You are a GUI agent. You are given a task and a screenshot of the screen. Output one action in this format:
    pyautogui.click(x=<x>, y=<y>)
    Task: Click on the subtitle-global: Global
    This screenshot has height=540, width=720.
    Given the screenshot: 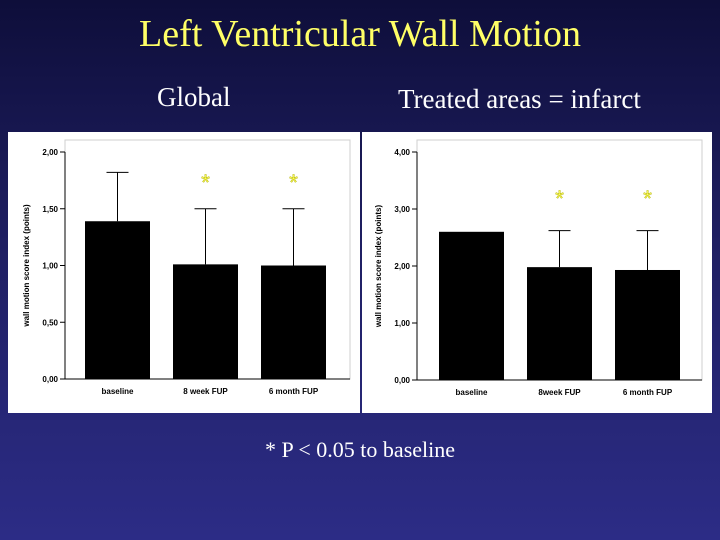 What is the action you would take?
    pyautogui.click(x=194, y=97)
    